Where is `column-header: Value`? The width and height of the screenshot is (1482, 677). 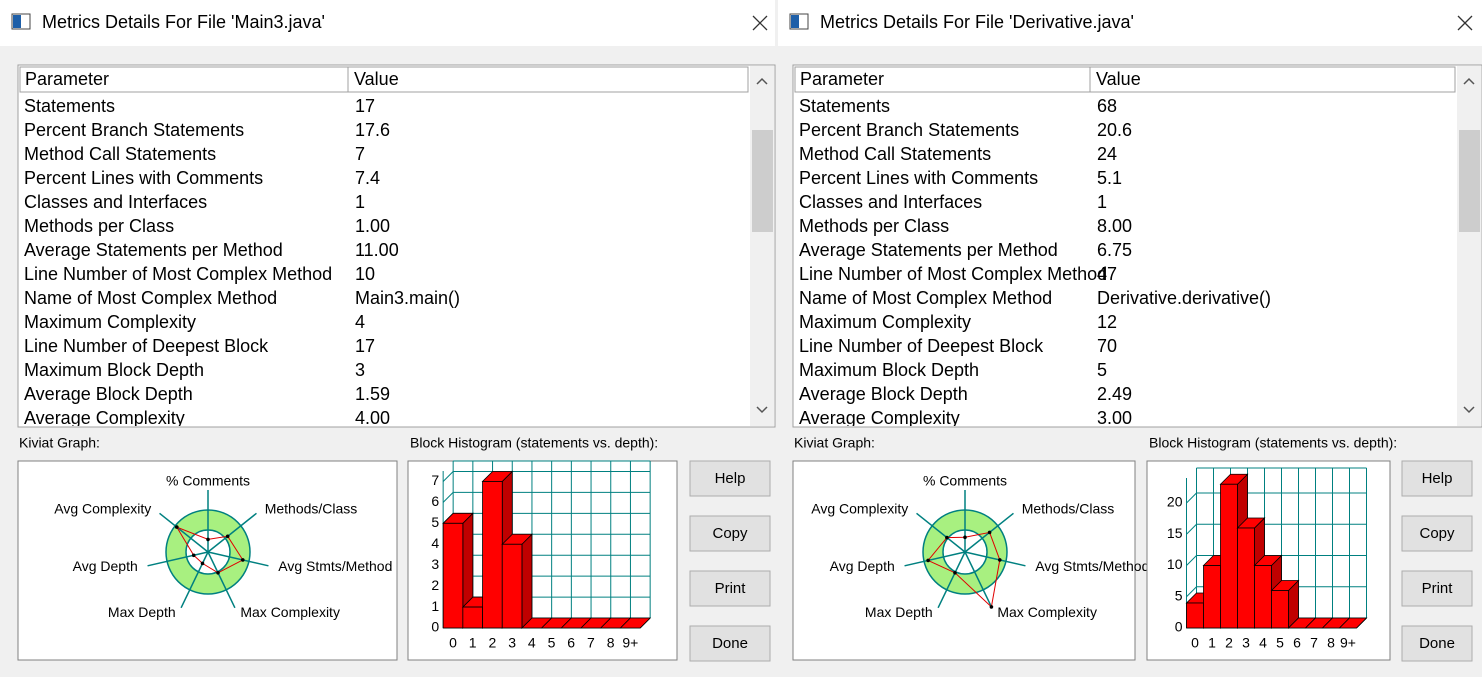
column-header: Value is located at coordinates (376, 79).